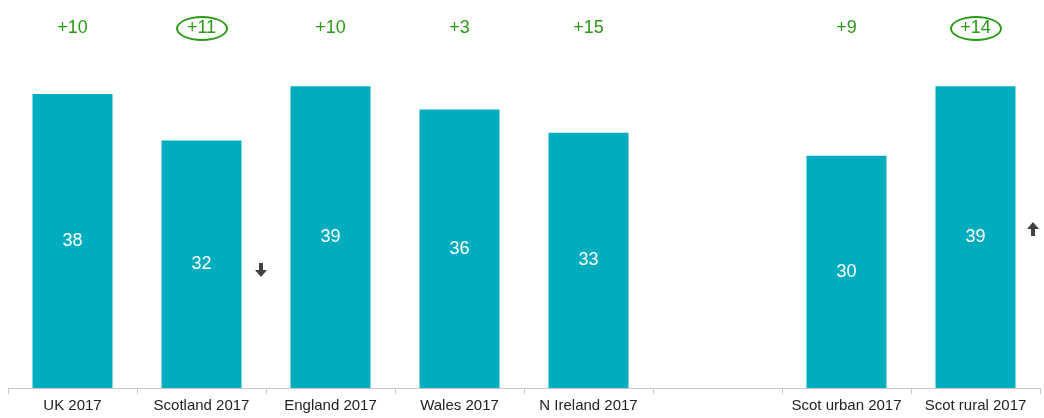 This screenshot has width=1044, height=418. I want to click on text: +14, so click(975, 26).